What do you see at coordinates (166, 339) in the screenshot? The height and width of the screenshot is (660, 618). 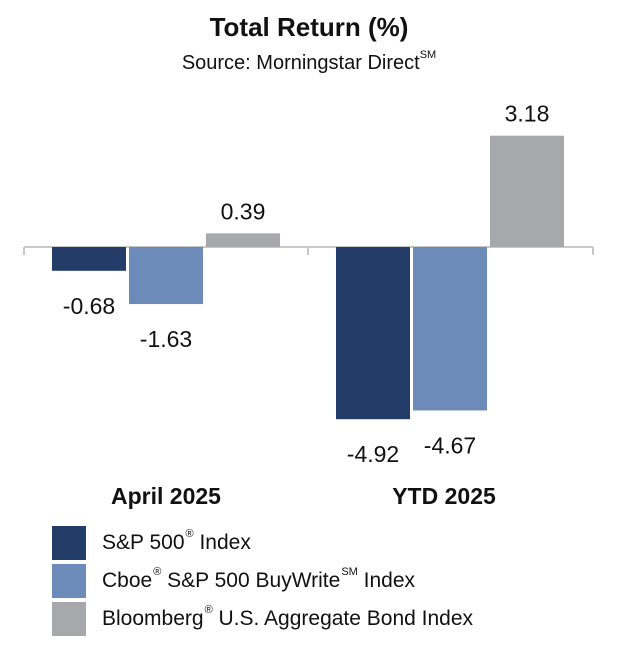 I see `data-label-buywrite-0: -1.63` at bounding box center [166, 339].